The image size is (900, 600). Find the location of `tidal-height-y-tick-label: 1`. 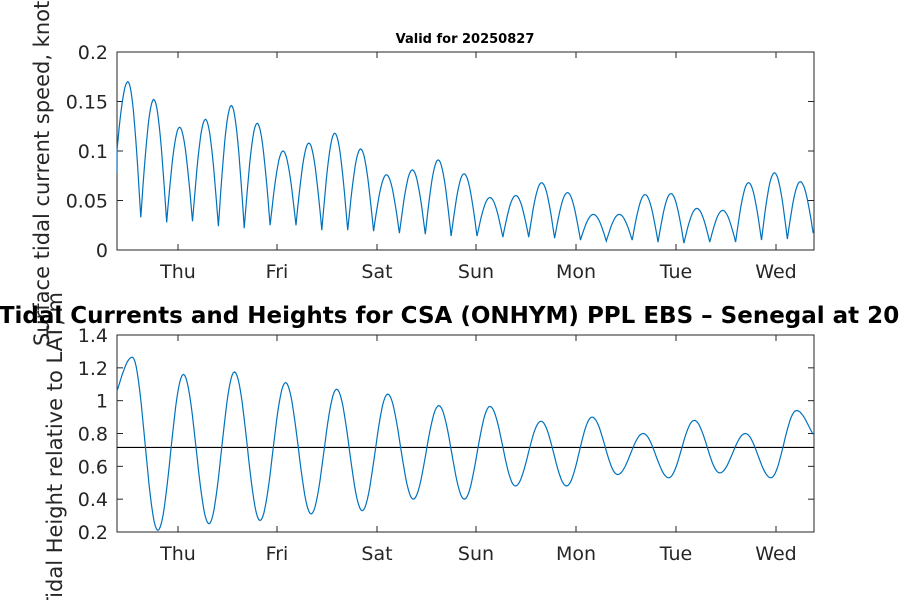

tidal-height-y-tick-label: 1 is located at coordinates (102, 402).